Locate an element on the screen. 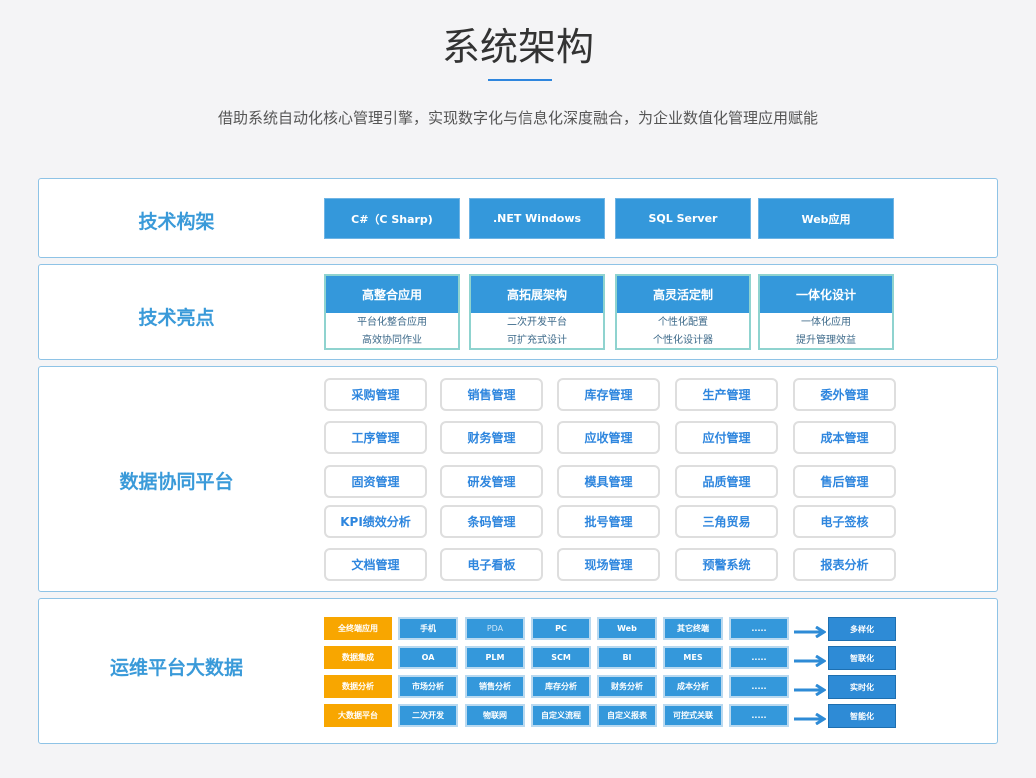  ops-item: PDA is located at coordinates (495, 628).